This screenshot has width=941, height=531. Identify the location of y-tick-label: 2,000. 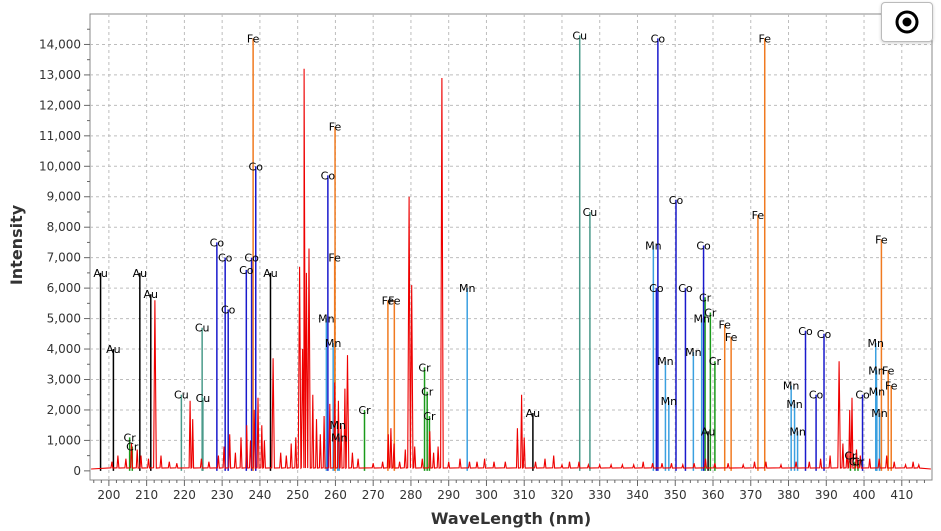
(64, 410).